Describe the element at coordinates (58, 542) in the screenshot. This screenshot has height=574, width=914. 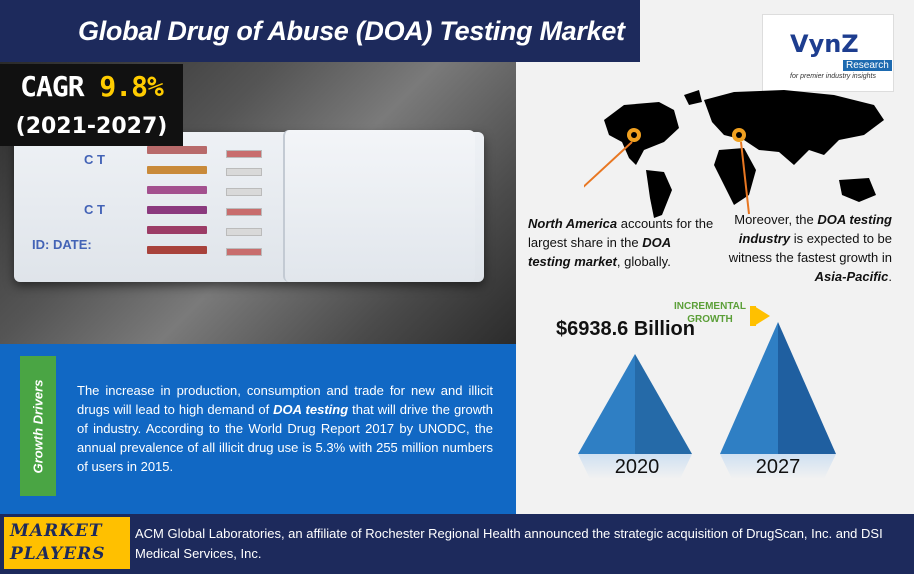
I see `market-players-label: MARKET PLAYERS` at that location.